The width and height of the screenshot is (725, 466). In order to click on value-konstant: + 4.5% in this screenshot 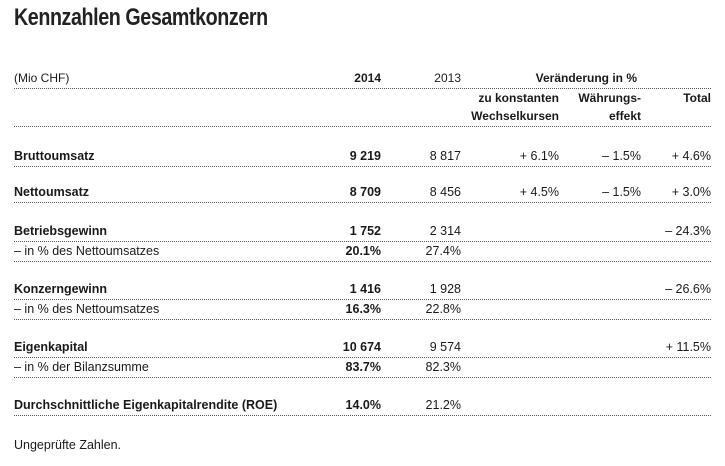, I will do `click(539, 192)`.